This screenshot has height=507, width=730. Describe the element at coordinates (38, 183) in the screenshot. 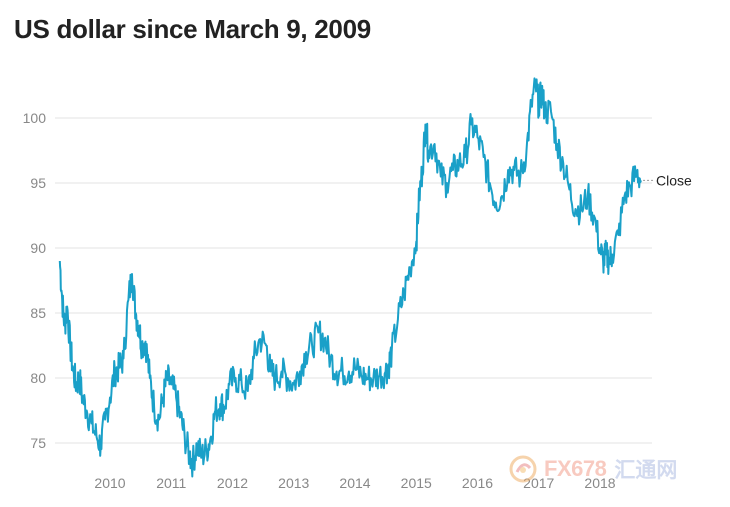

I see `y-tick-label: 95` at that location.